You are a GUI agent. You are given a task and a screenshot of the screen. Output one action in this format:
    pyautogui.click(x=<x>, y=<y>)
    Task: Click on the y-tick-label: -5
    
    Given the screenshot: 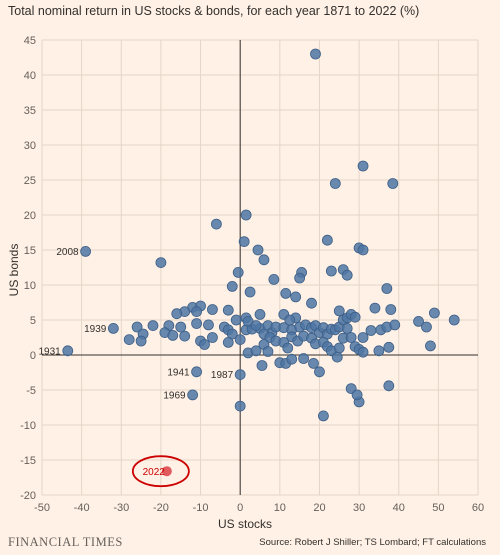 What is the action you would take?
    pyautogui.click(x=31, y=391)
    